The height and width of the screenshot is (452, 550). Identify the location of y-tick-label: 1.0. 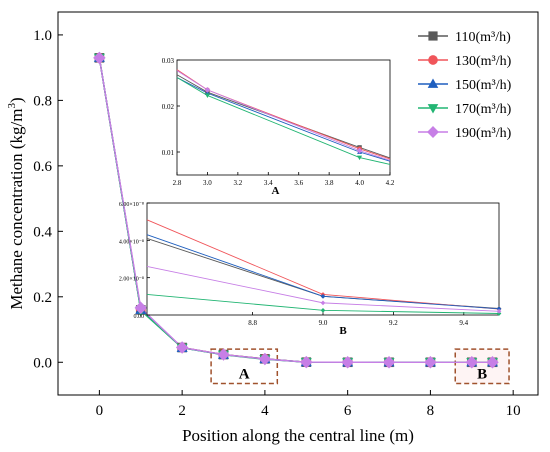
(42, 36).